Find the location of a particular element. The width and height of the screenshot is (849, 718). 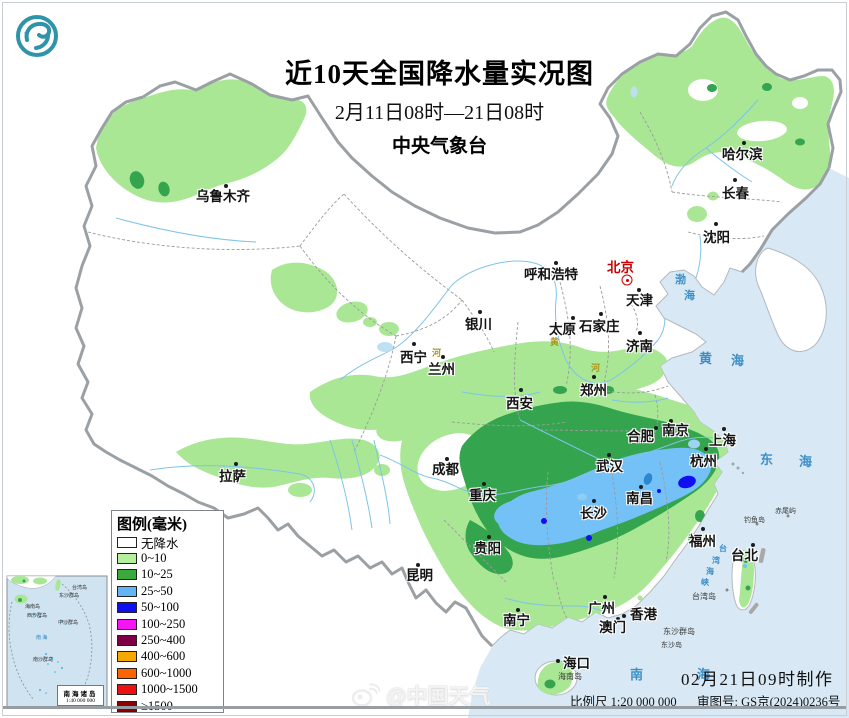

title-block: 近10天全国降水量实况图 2月11日08时—21日08时 中央气象台 is located at coordinates (439, 105).